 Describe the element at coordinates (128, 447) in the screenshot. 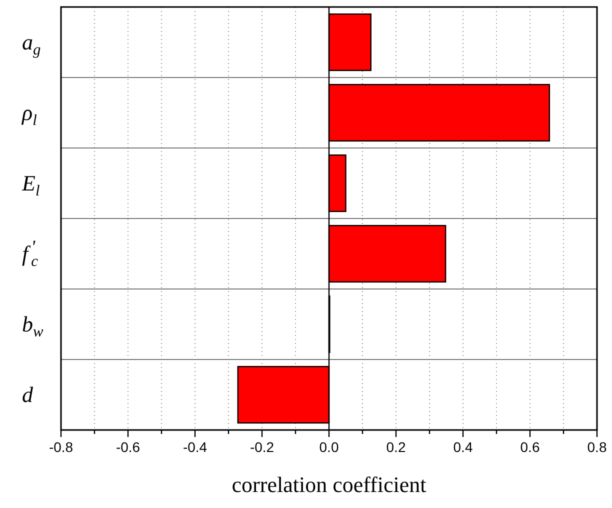

I see `x-tick-label: -0.6` at that location.